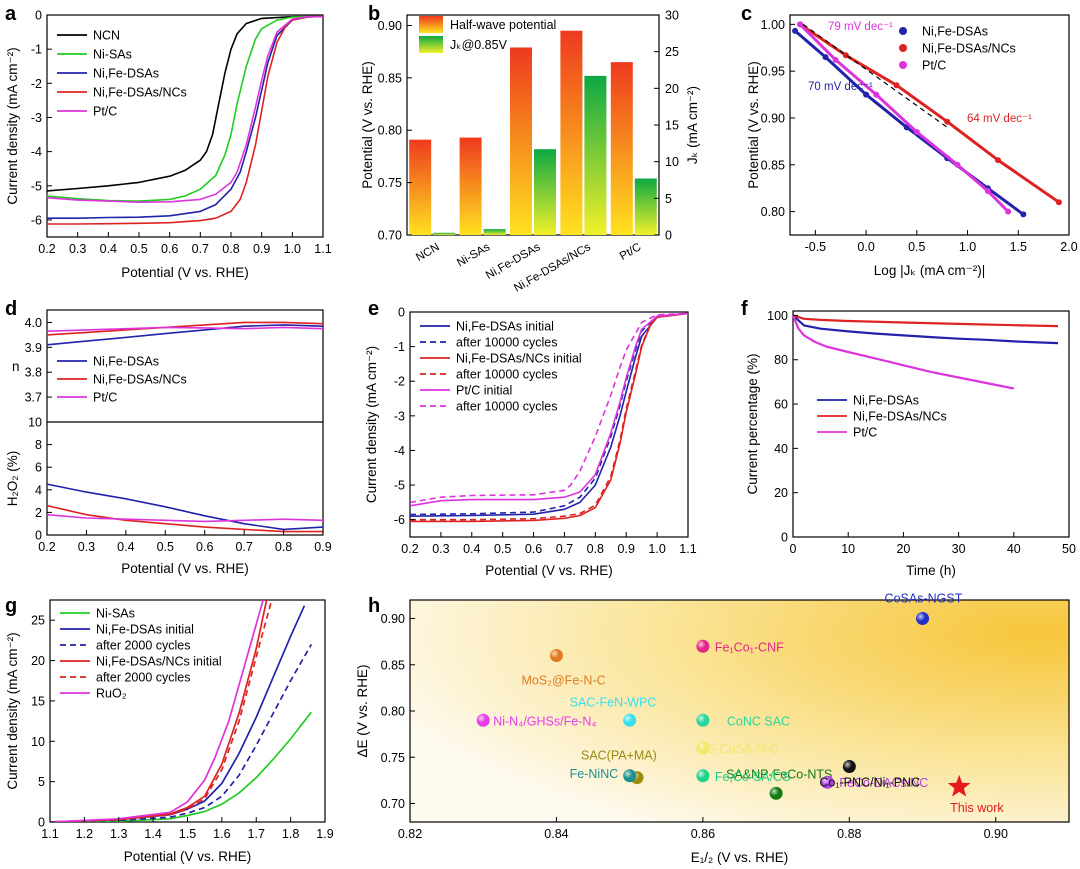 Image resolution: width=1080 pixels, height=869 pixels. Describe the element at coordinates (159, 711) in the screenshot. I see `panel-g-series-line` at that location.